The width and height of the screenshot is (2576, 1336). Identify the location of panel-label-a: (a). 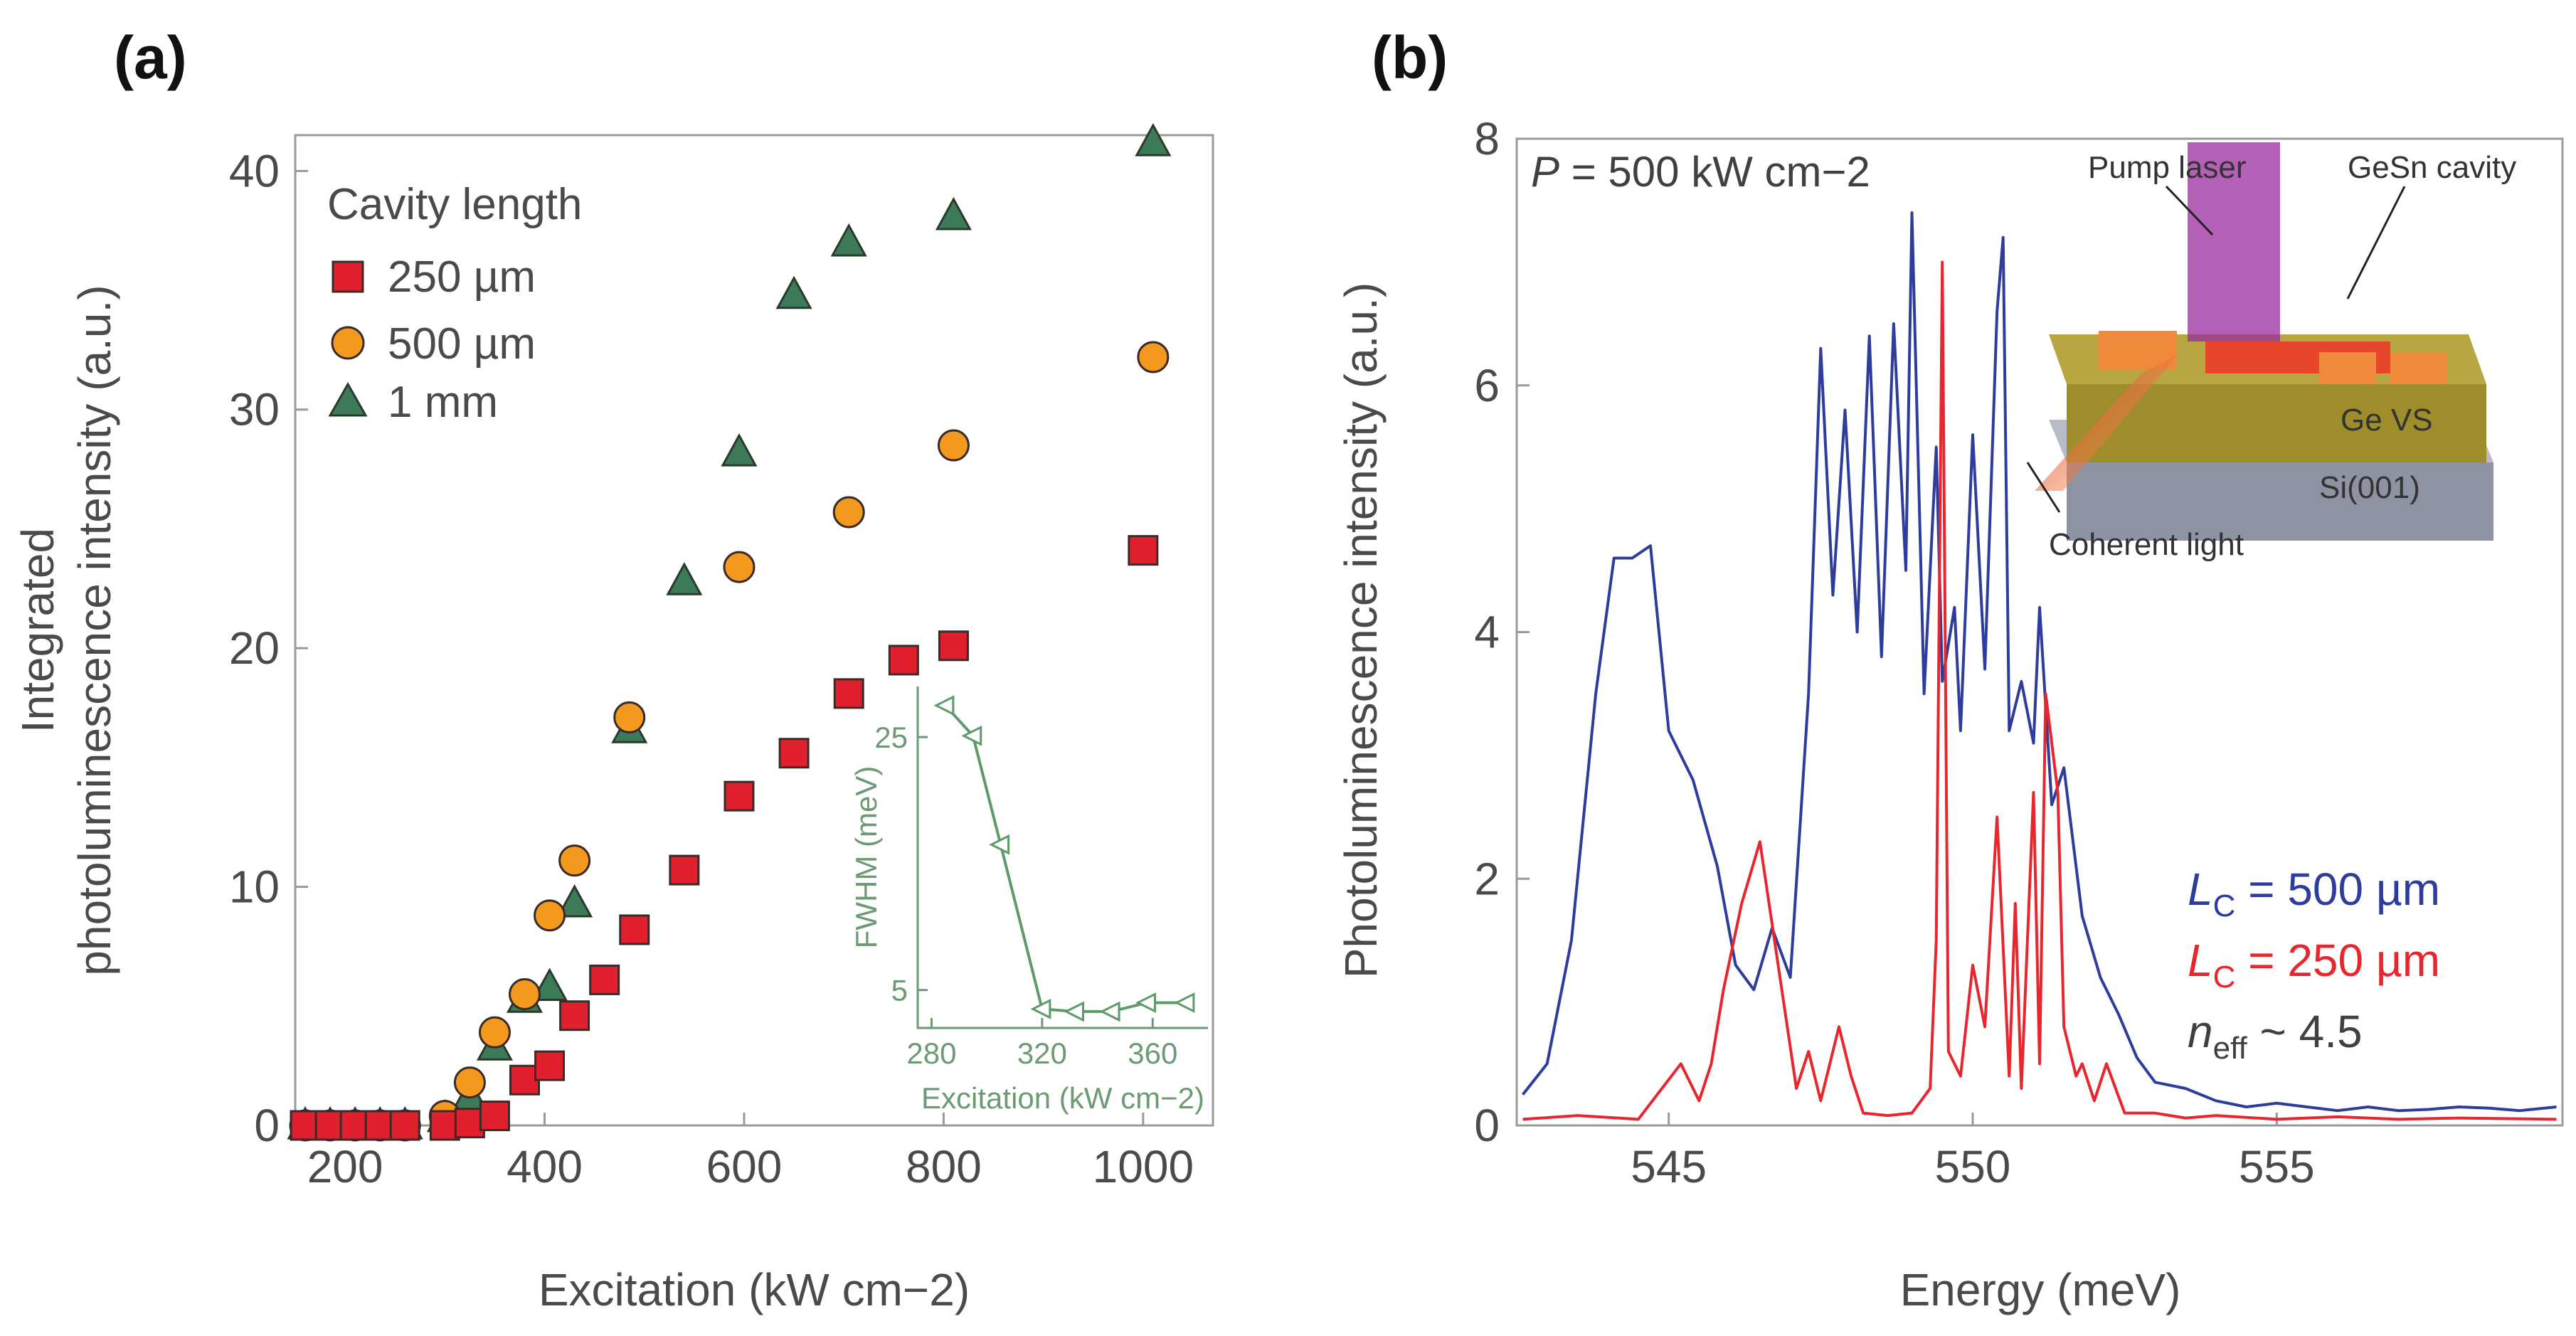
(150, 57).